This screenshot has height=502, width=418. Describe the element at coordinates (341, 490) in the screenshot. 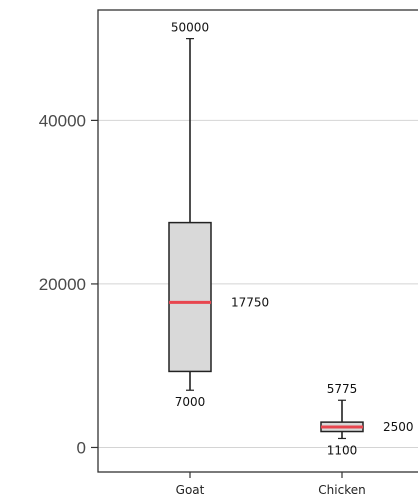

I see `x-tick-label: Chicken` at that location.